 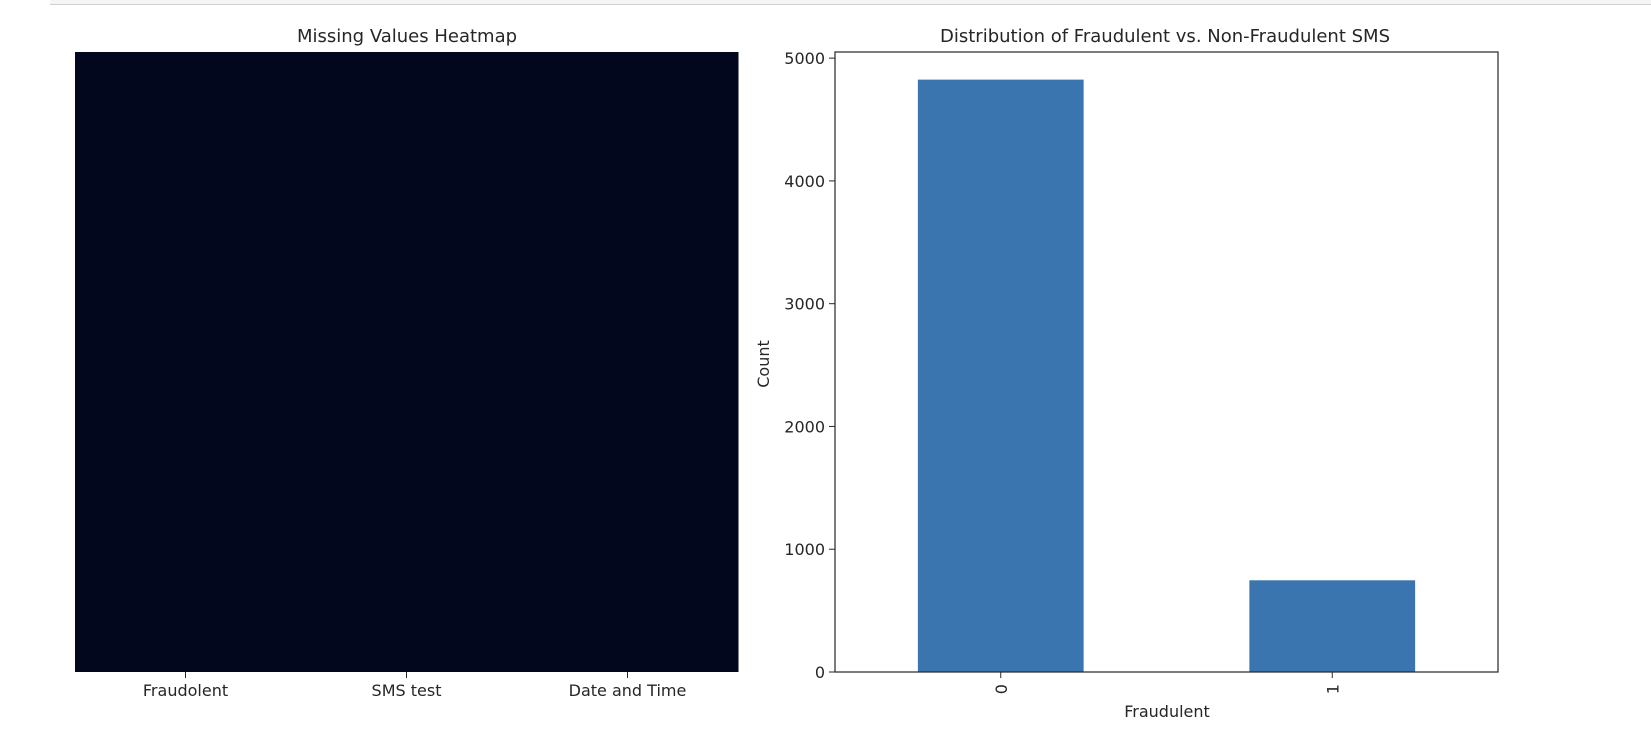 What do you see at coordinates (804, 58) in the screenshot?
I see `bar-y-tick-label: 5000` at bounding box center [804, 58].